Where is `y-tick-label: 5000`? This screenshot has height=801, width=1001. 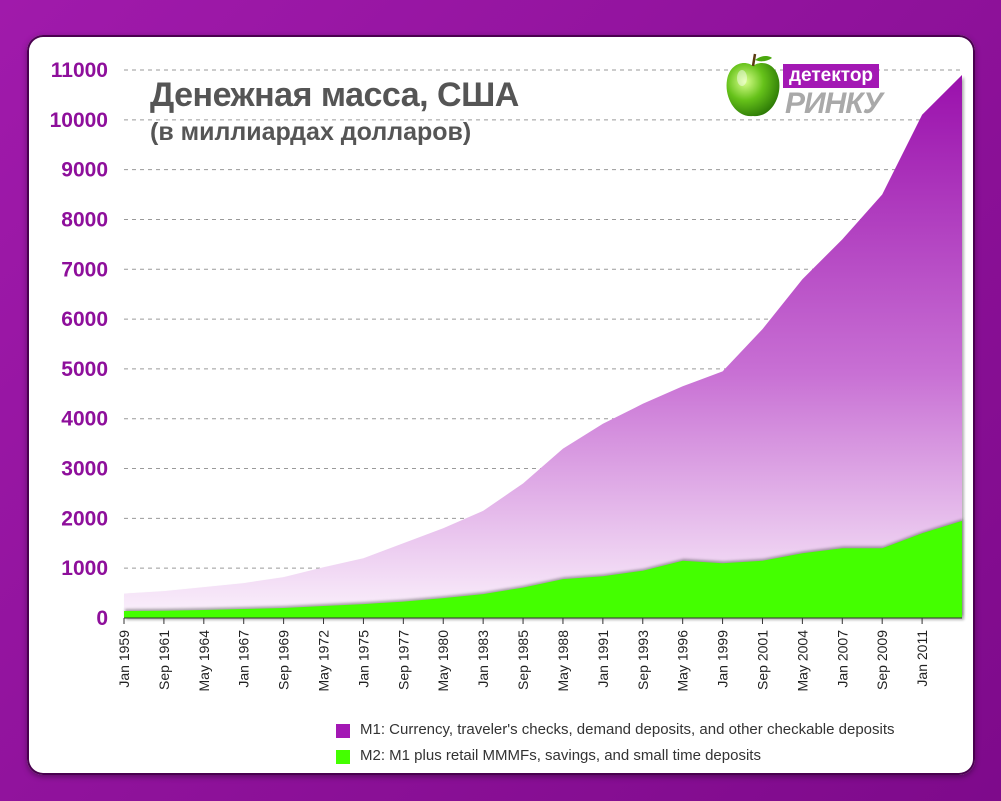 y-tick-label: 5000 is located at coordinates (84, 369).